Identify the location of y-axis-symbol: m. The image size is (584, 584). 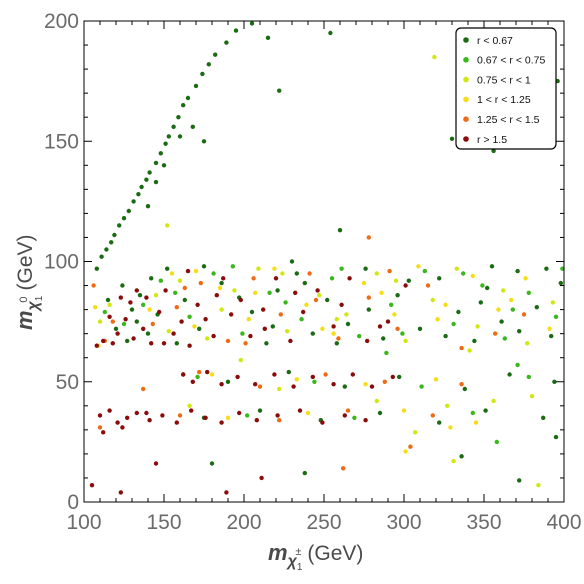
(24, 320).